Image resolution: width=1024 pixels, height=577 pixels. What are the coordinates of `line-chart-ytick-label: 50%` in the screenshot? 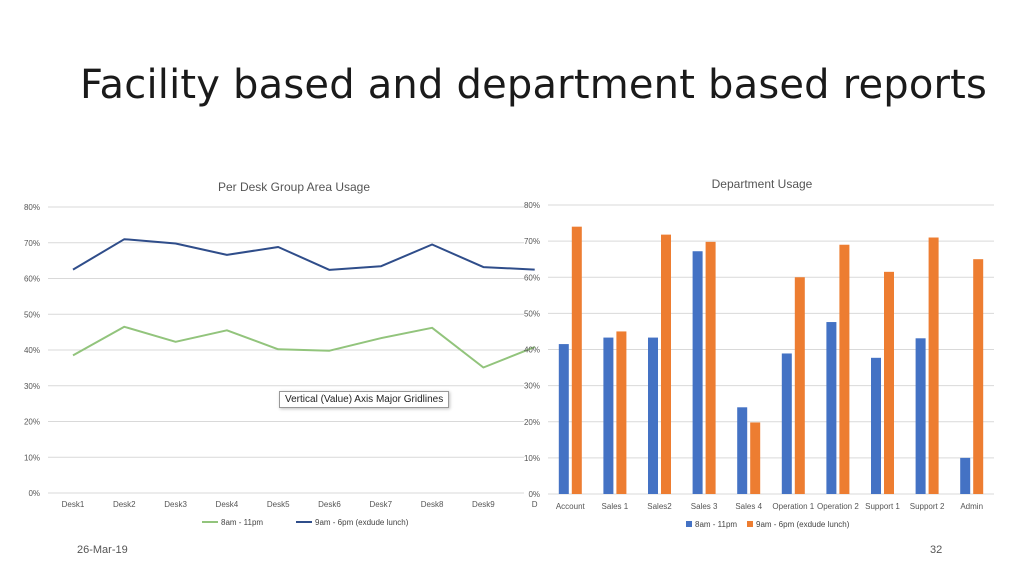 It's located at (32, 314).